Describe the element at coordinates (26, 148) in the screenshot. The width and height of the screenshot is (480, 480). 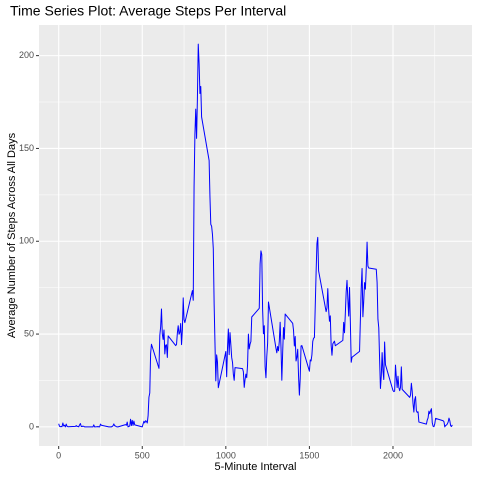
I see `y-tick-label: 150` at that location.